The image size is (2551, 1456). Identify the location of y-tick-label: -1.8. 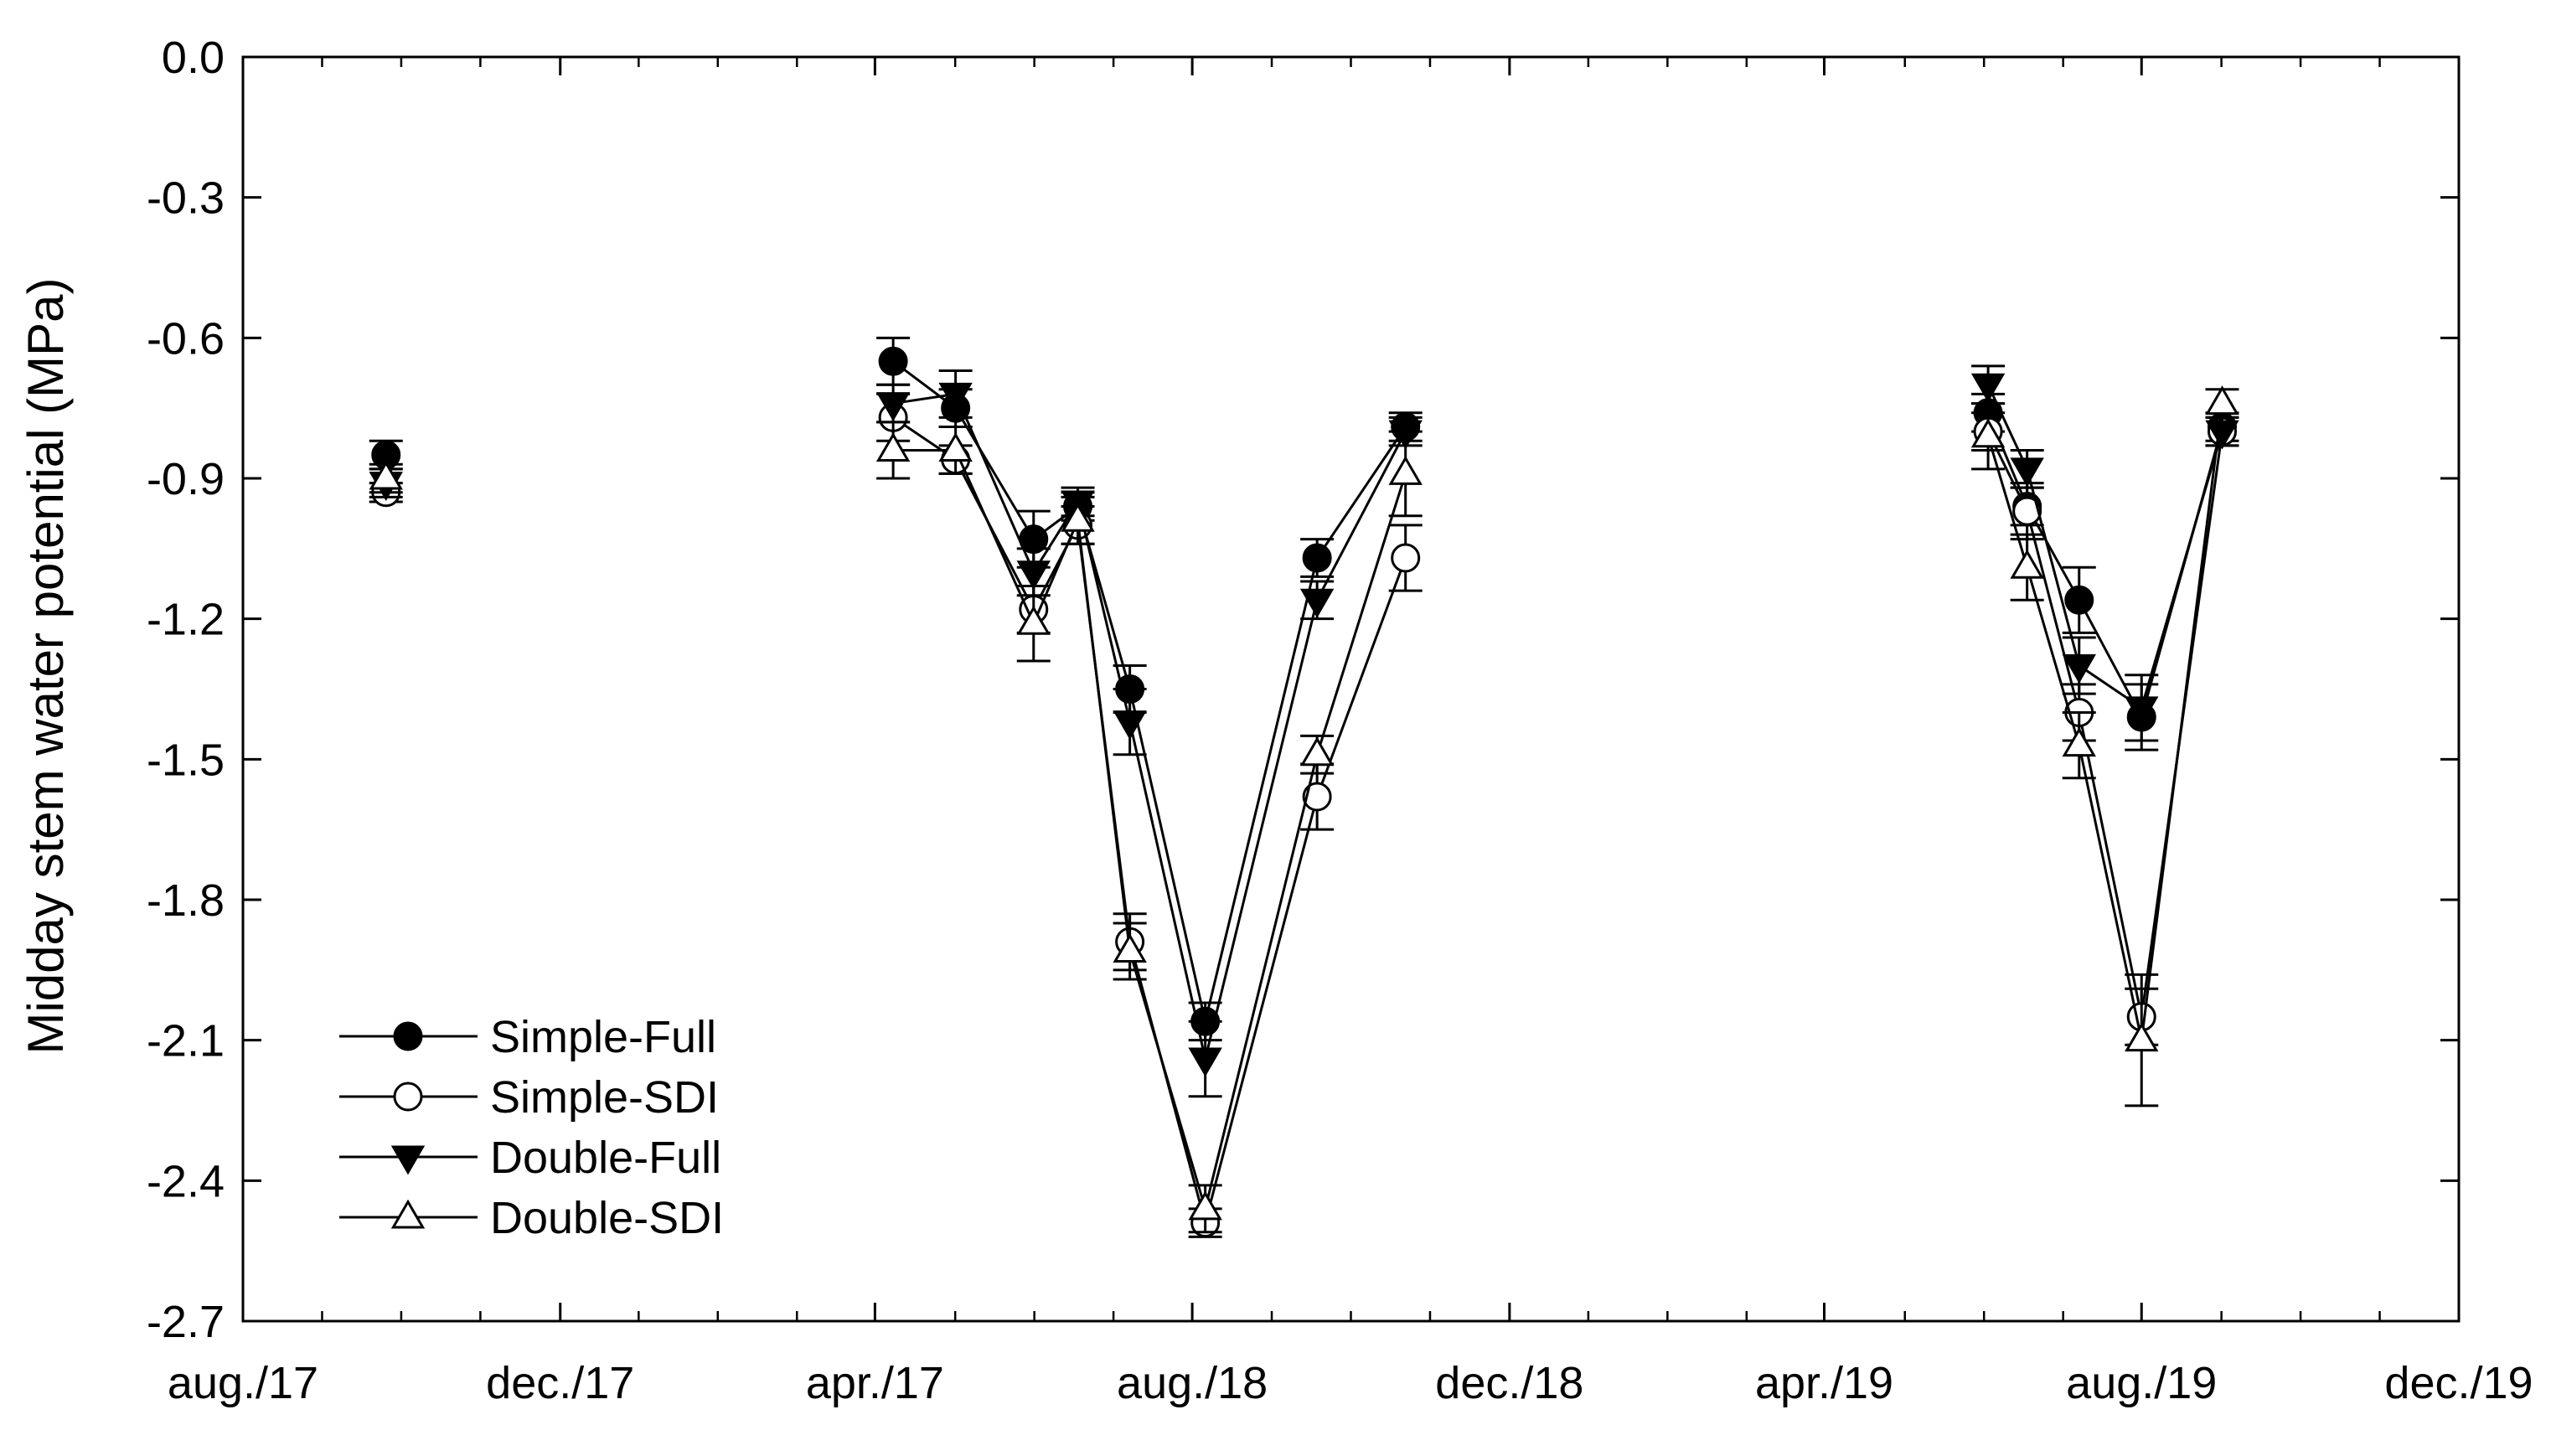
(186, 900).